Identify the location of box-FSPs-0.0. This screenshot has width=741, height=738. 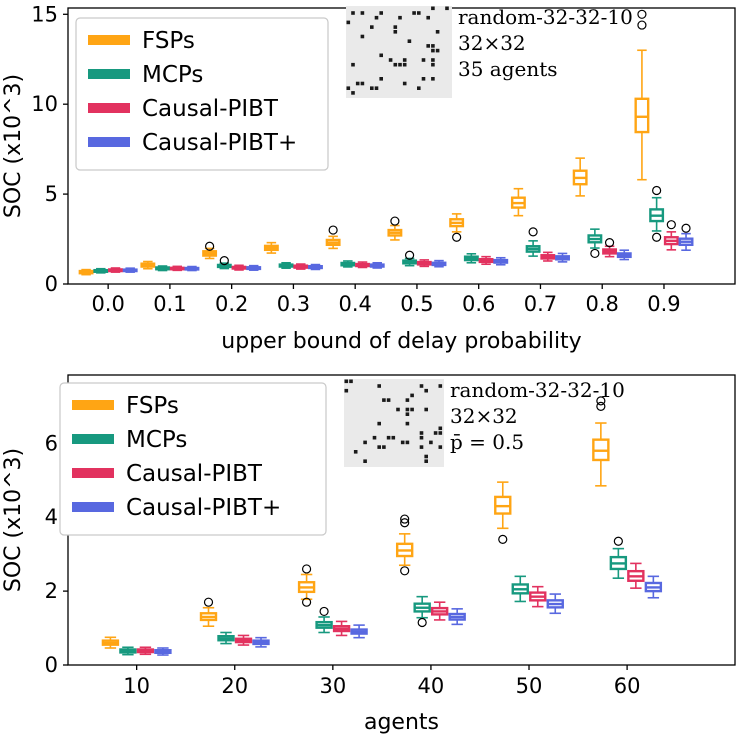
(86, 272).